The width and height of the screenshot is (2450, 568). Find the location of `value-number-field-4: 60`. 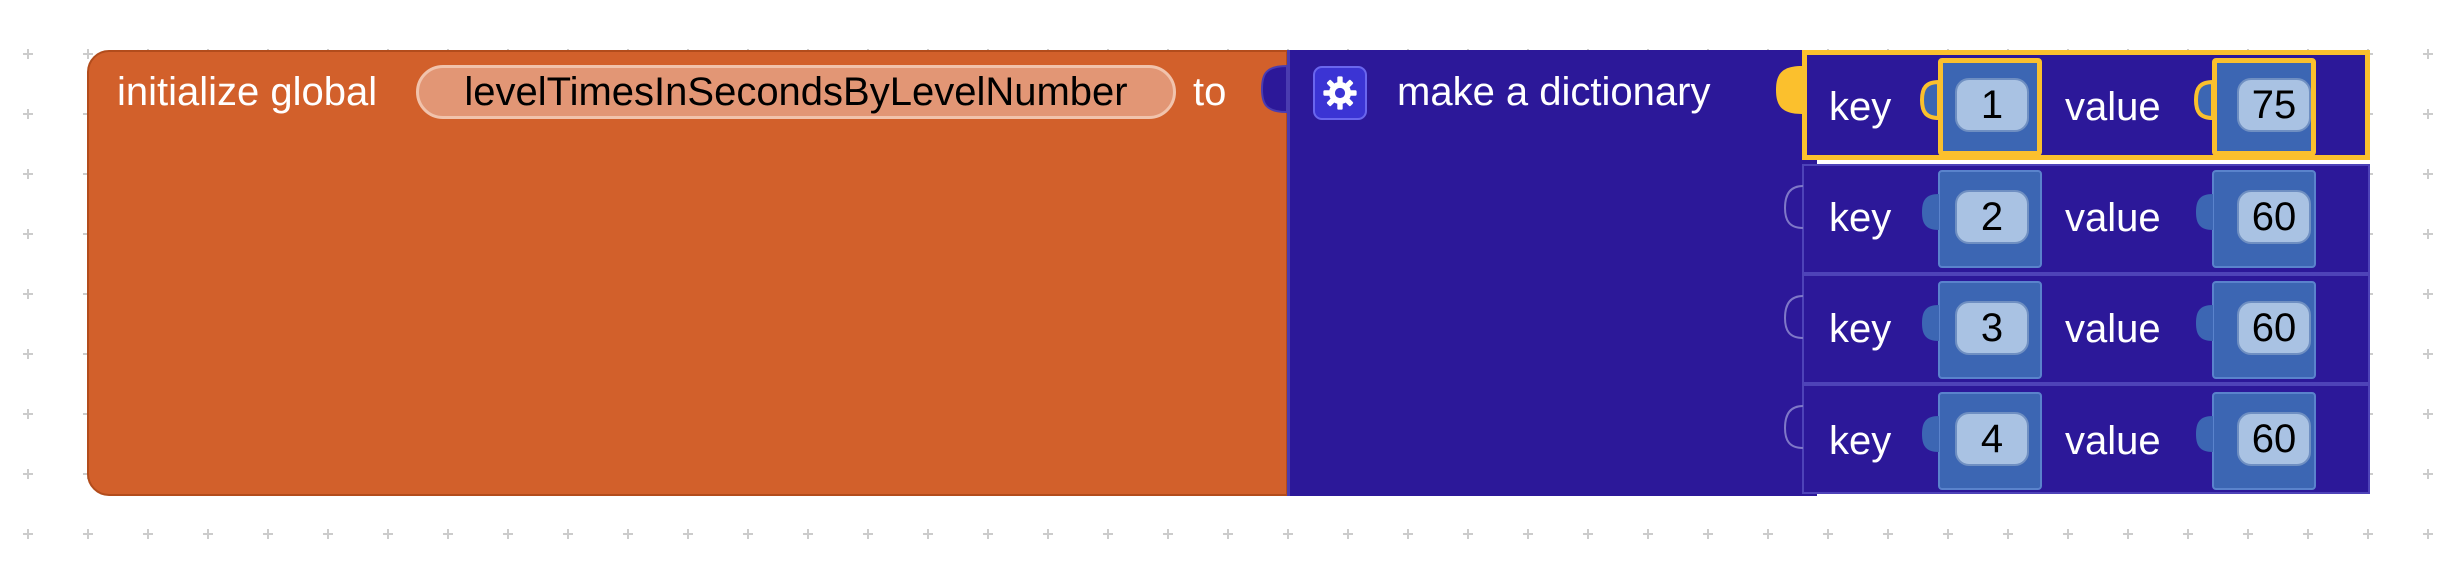

value-number-field-4: 60 is located at coordinates (2274, 439).